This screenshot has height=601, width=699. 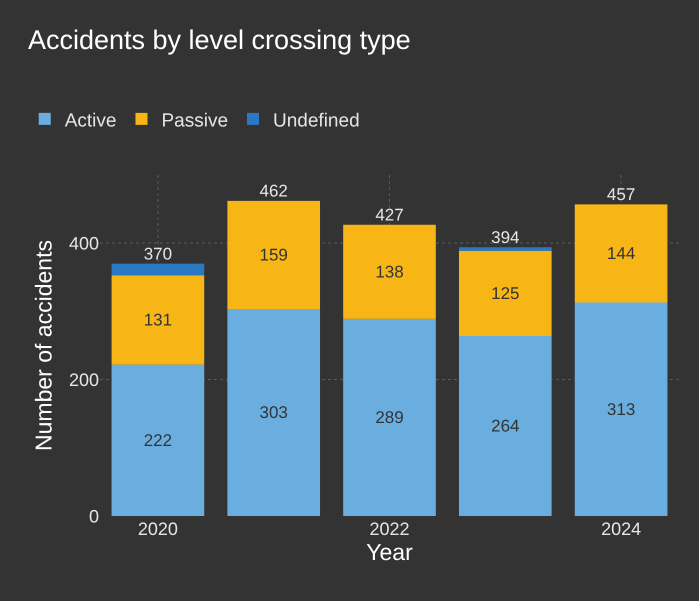 I want to click on total-label: 462, so click(x=274, y=191).